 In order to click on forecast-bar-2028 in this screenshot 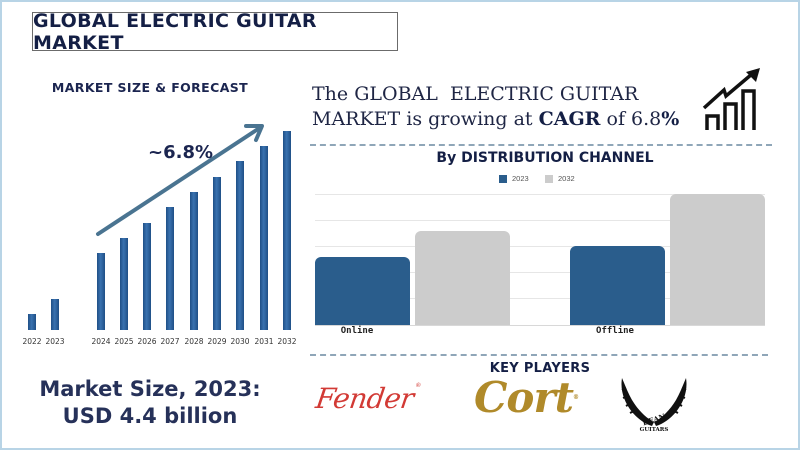, I will do `click(194, 261)`.